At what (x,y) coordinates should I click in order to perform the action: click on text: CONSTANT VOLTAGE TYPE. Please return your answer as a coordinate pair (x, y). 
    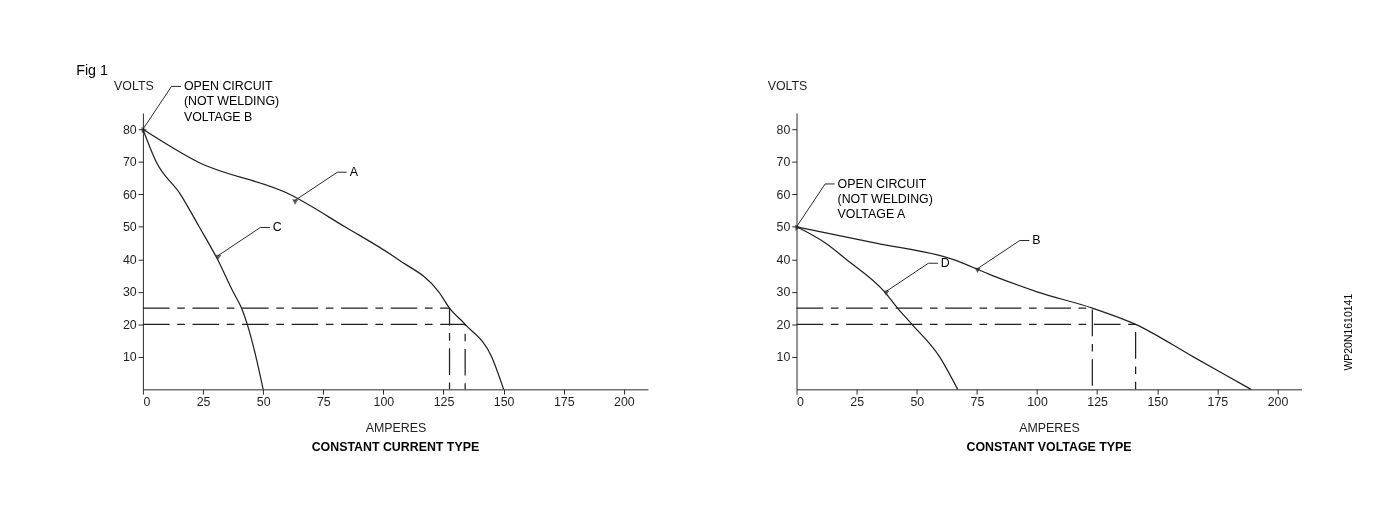
    Looking at the image, I should click on (1049, 447).